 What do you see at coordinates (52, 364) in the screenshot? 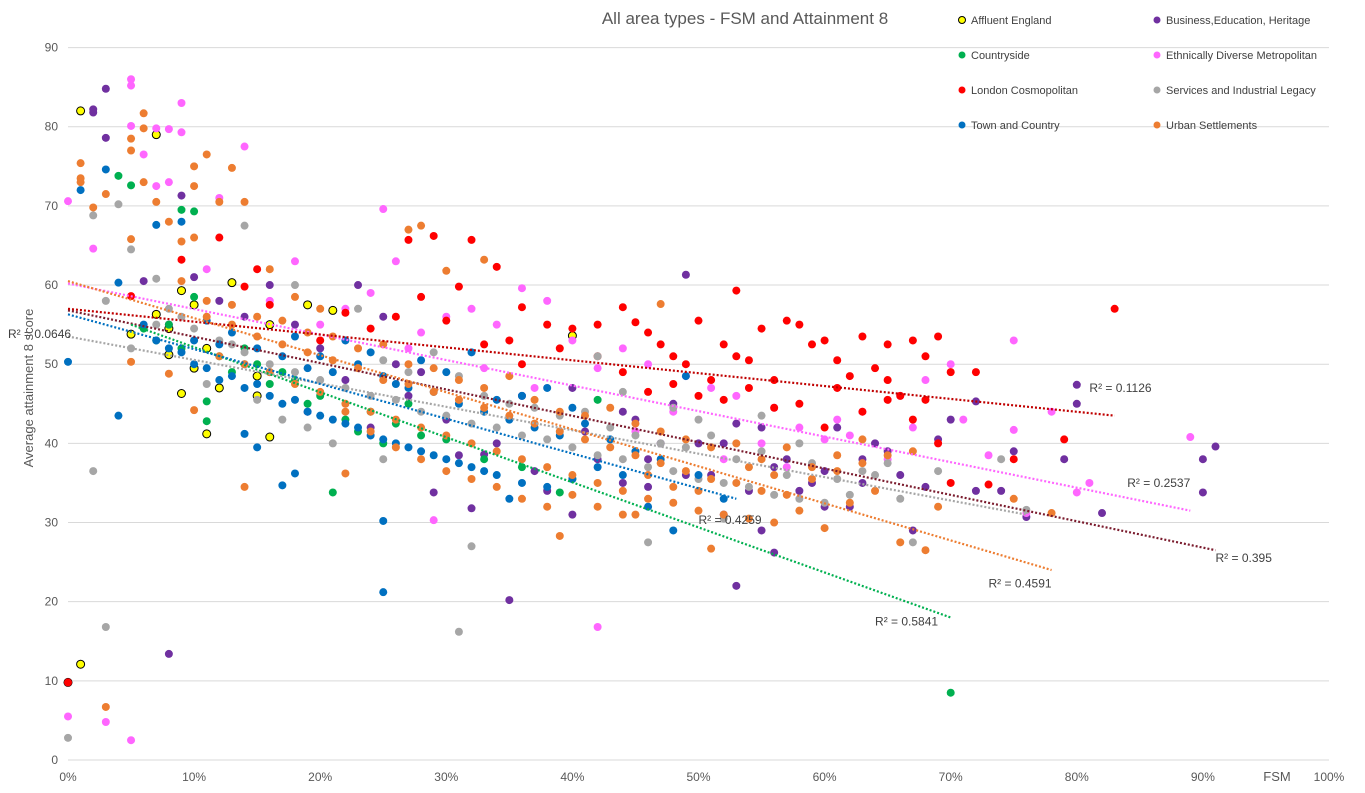
I see `y-tick-label: 50` at bounding box center [52, 364].